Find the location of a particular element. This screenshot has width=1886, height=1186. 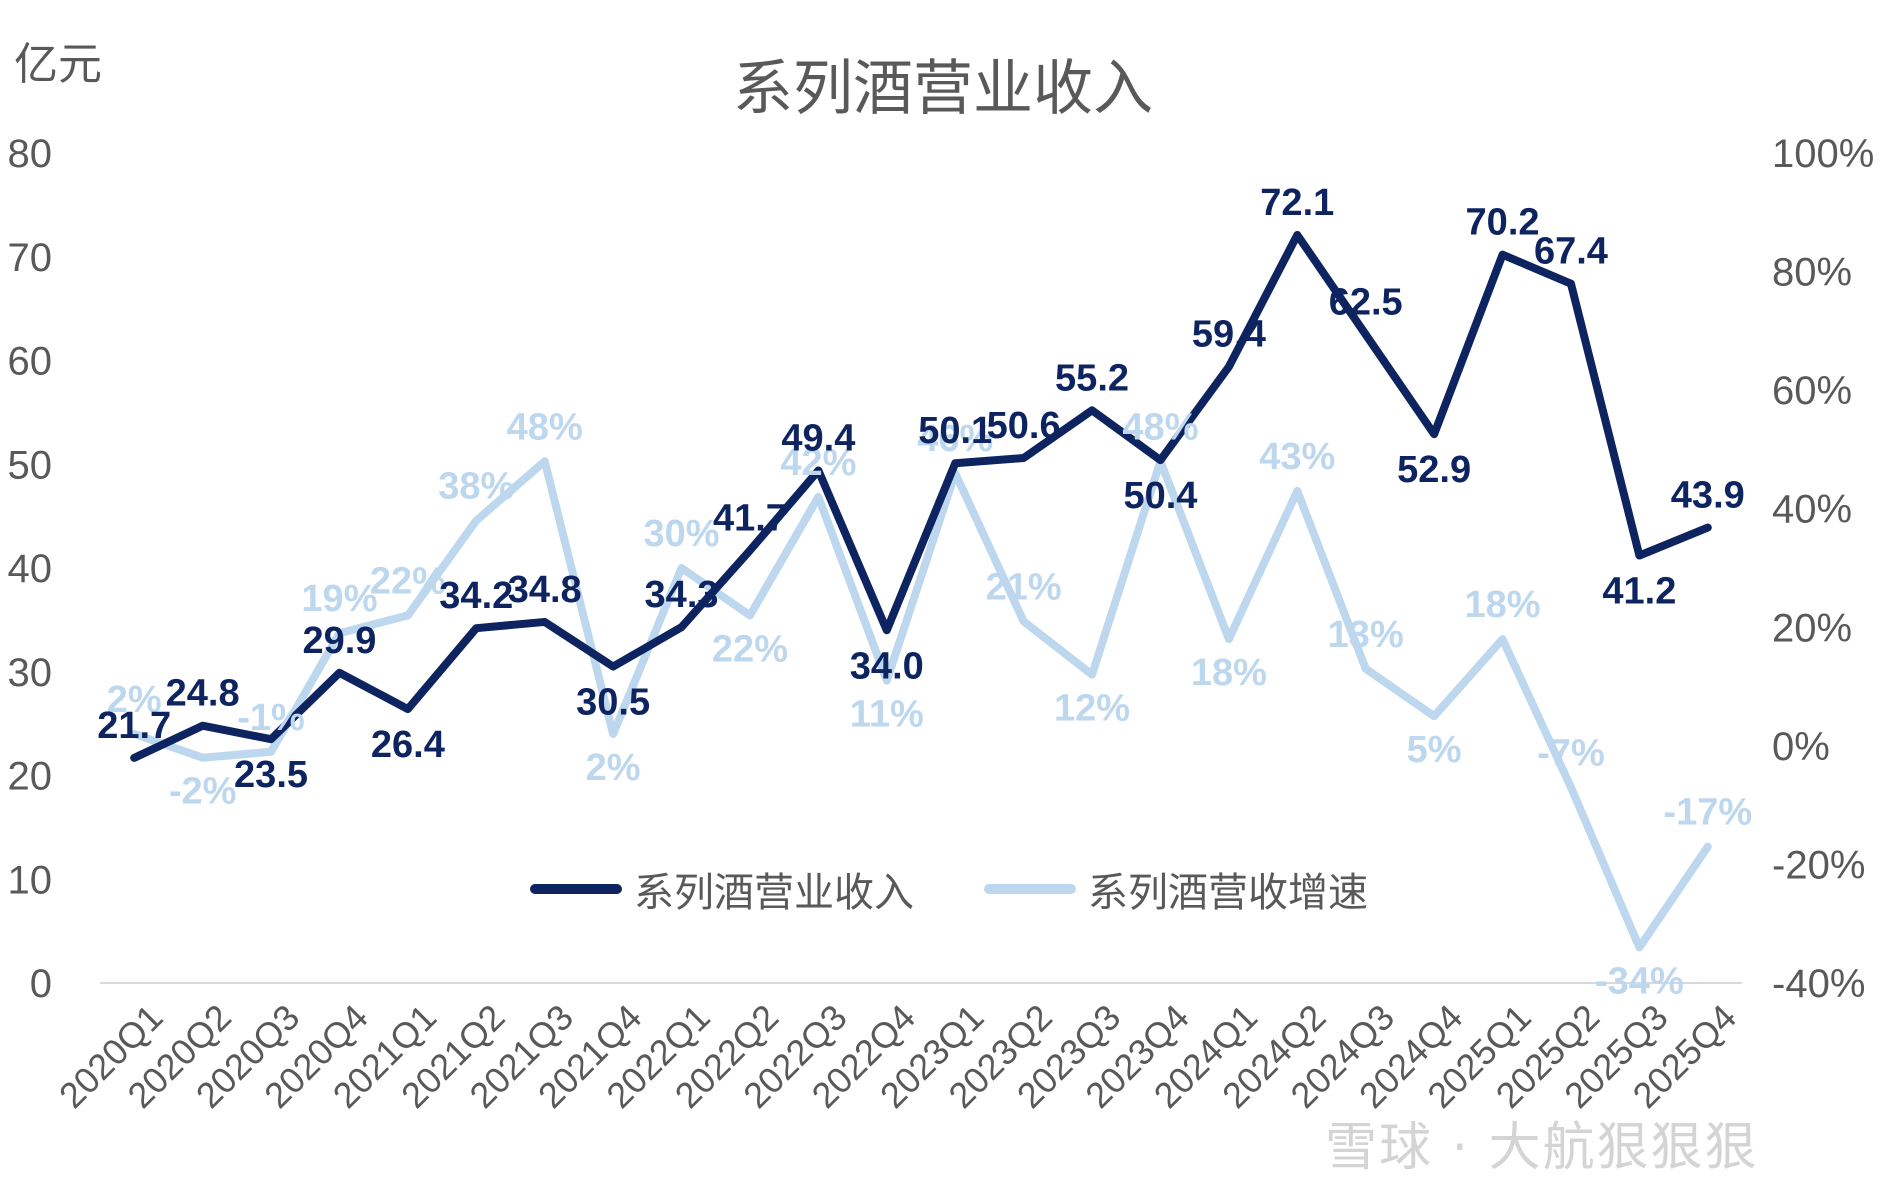

y-right-tick-label: 80% is located at coordinates (1812, 273).